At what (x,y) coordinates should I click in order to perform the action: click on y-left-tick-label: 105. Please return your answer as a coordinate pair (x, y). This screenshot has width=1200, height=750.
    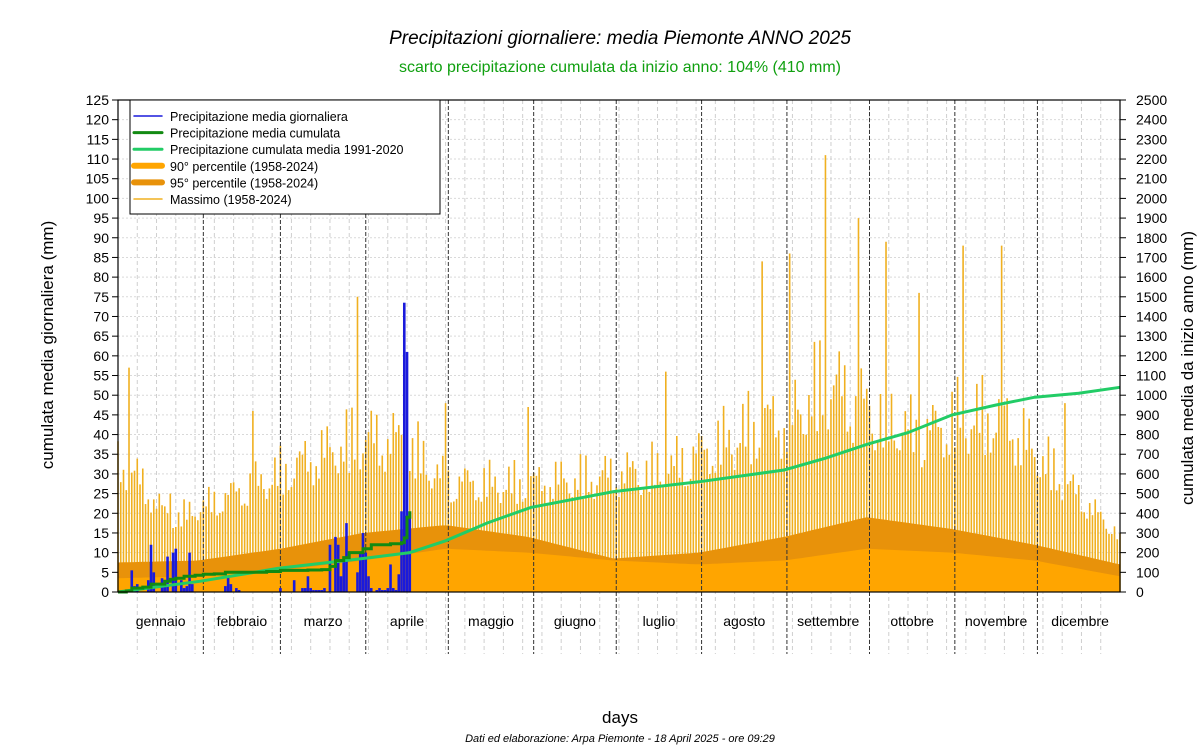
    Looking at the image, I should click on (98, 179).